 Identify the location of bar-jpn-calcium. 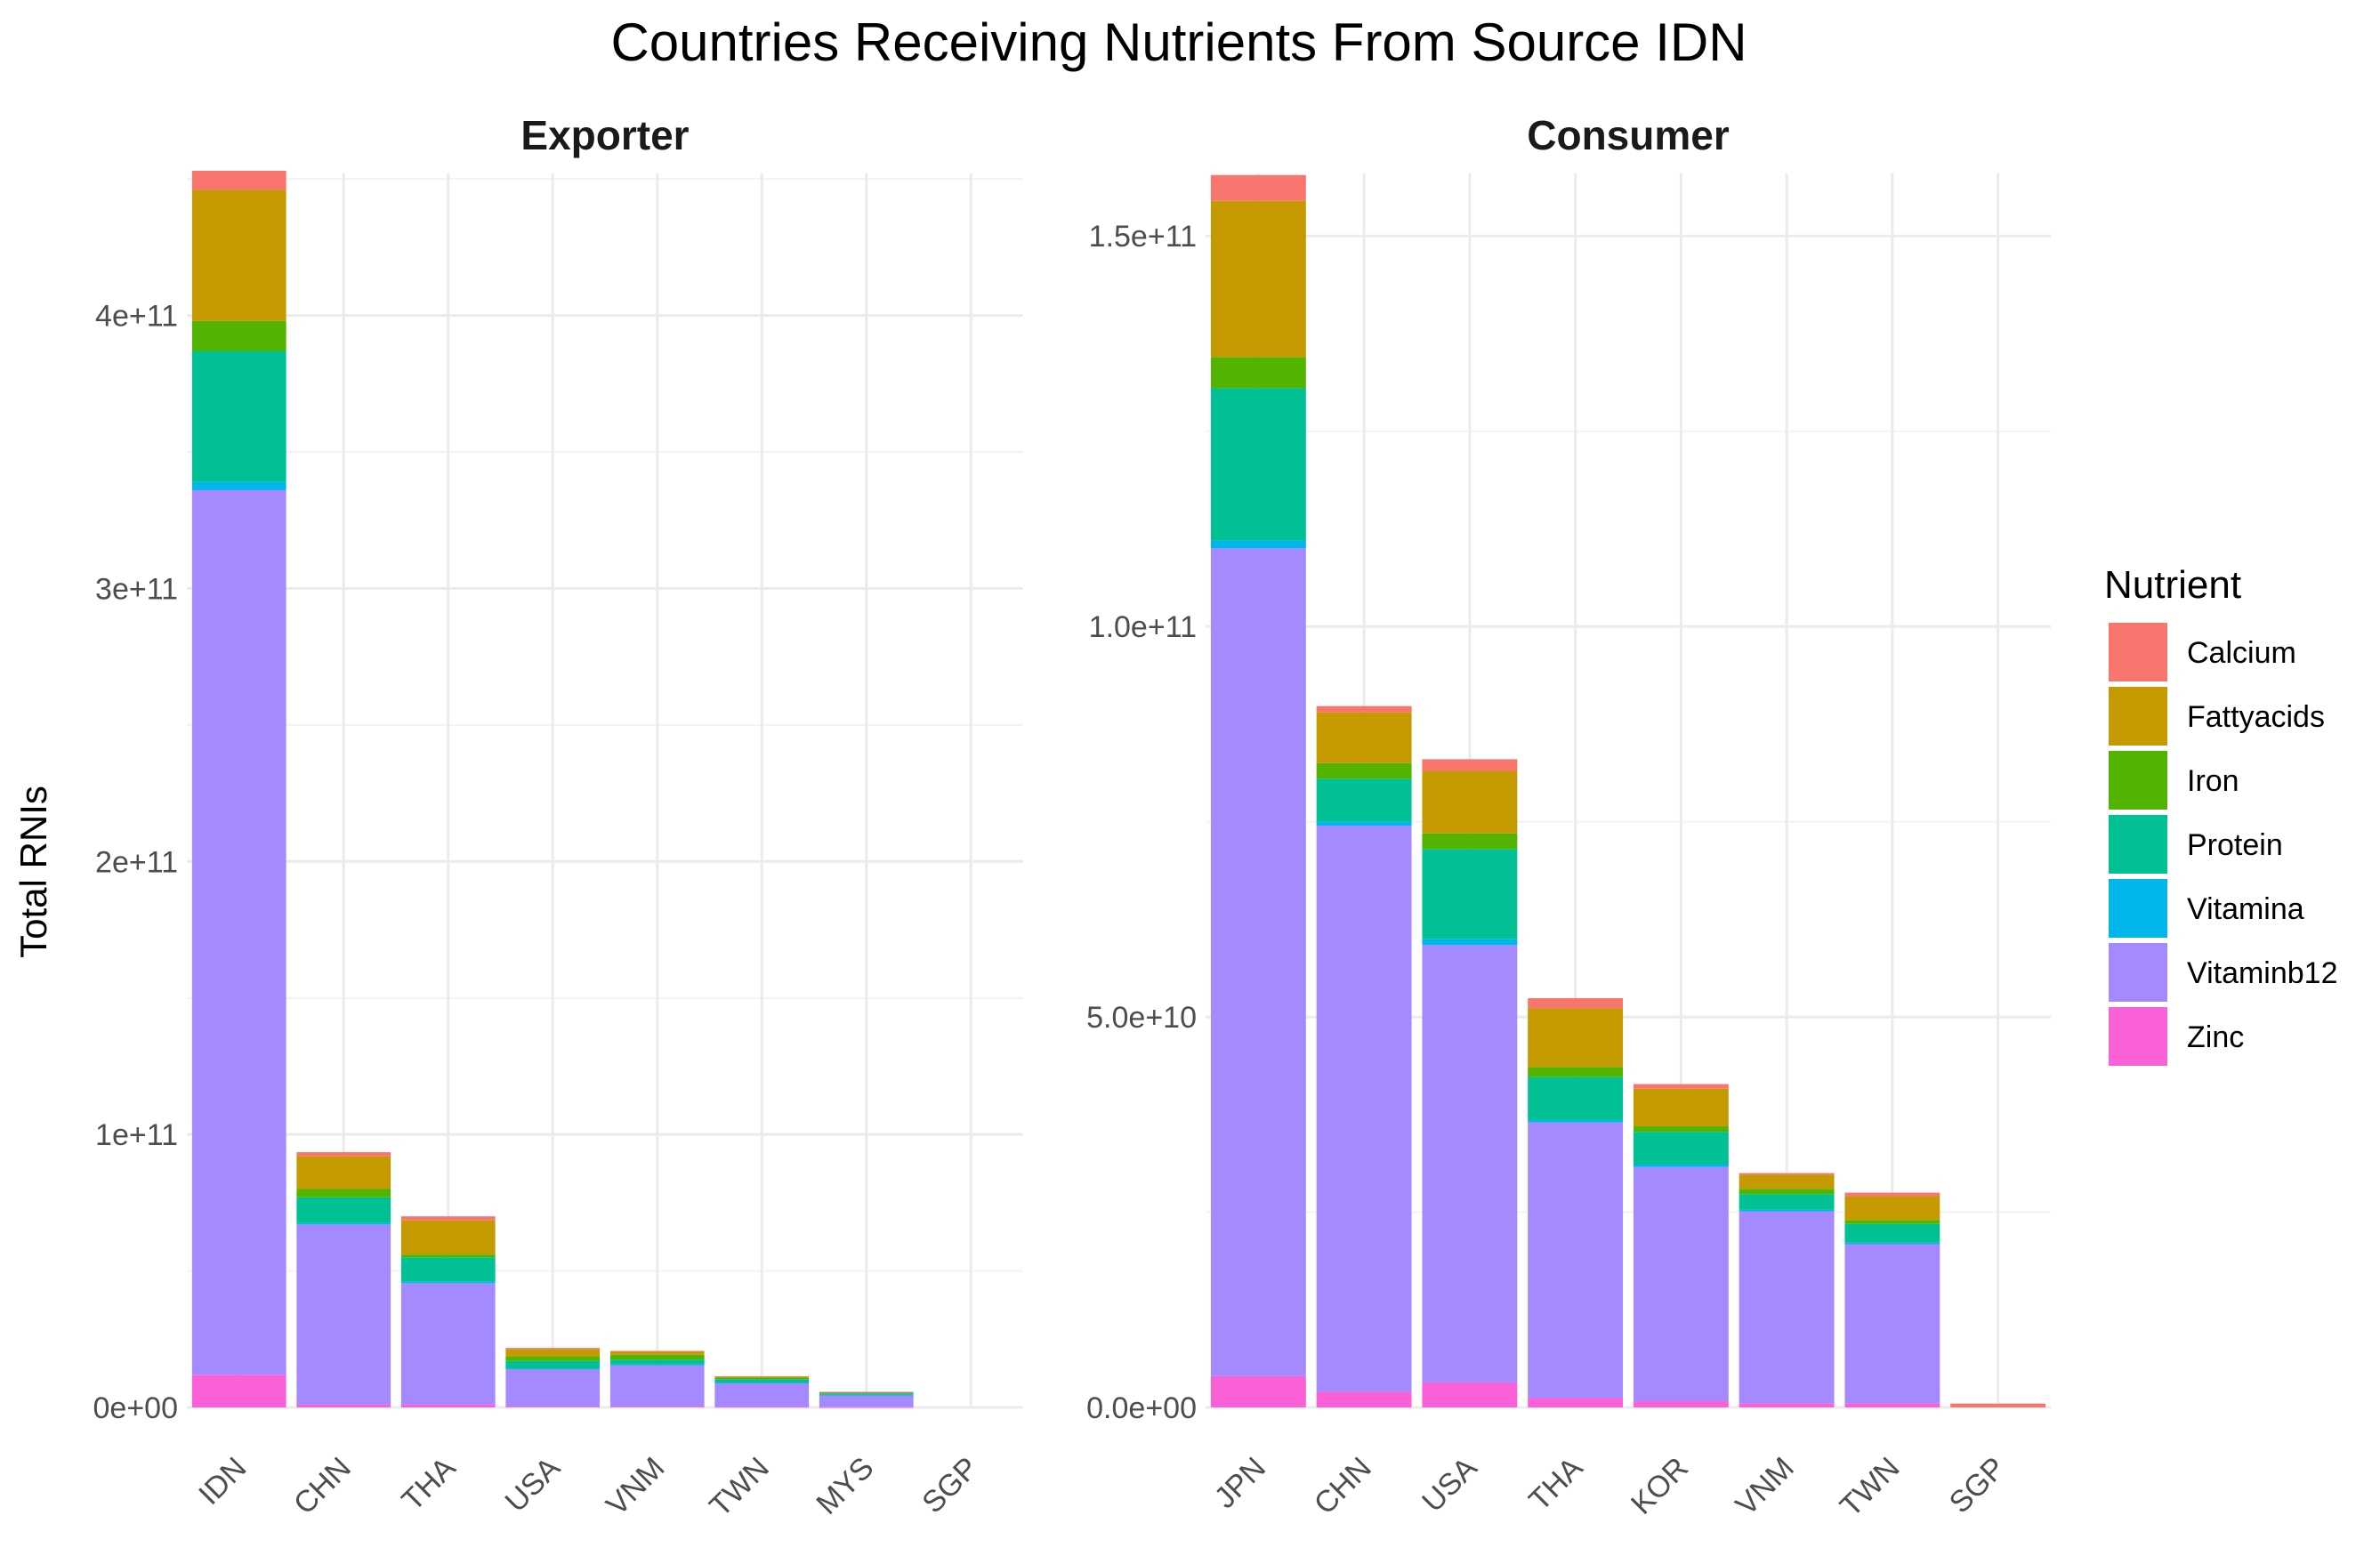
(1258, 187).